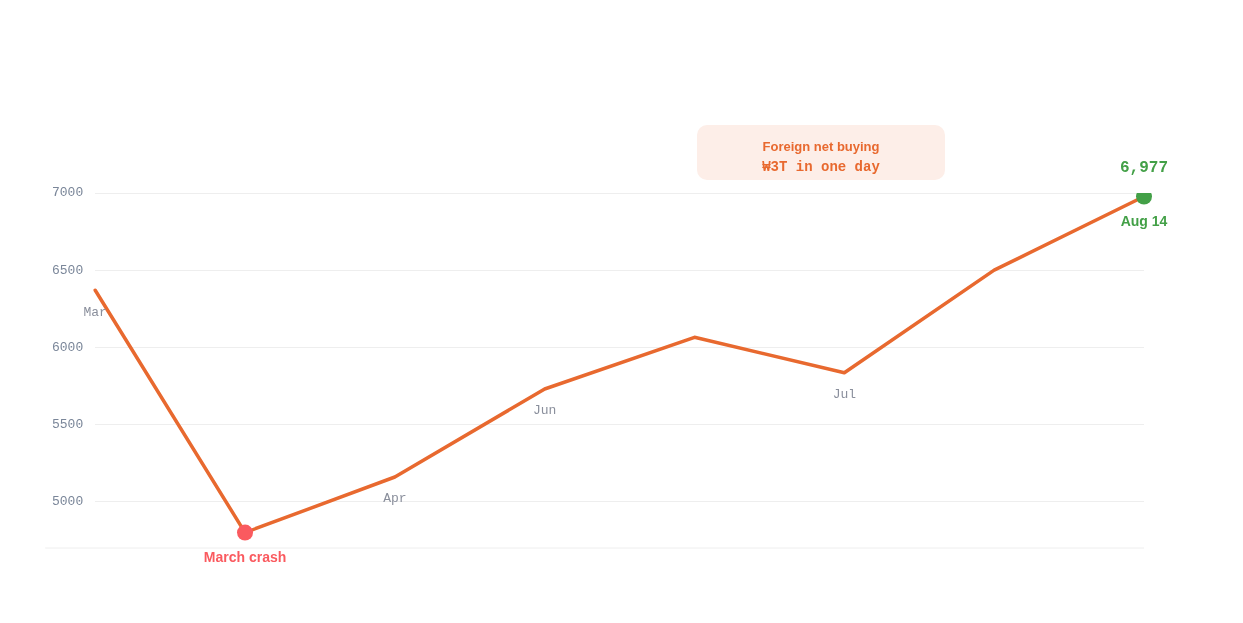 The height and width of the screenshot is (623, 1243). I want to click on y-tick-label: 7000, so click(67, 193).